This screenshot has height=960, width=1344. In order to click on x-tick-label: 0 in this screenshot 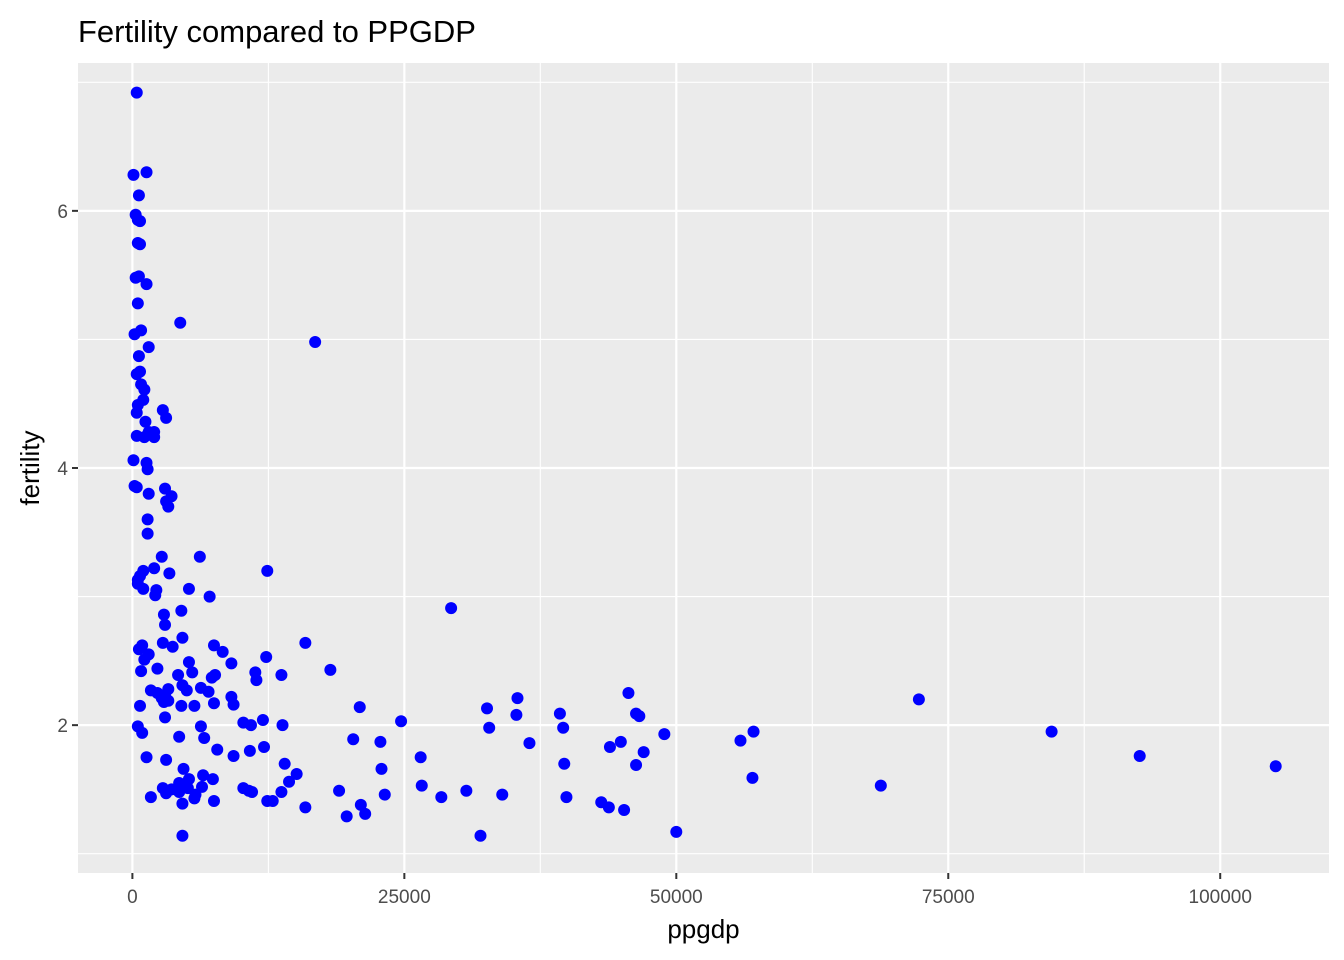, I will do `click(132, 897)`.